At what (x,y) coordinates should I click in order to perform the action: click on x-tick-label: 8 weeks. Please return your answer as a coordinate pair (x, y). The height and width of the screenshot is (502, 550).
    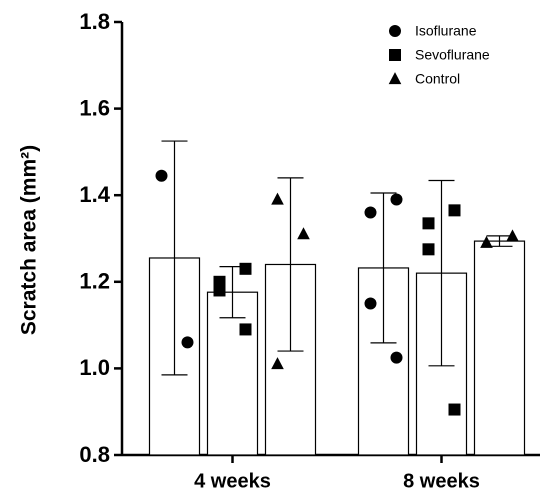
    Looking at the image, I should click on (441, 481).